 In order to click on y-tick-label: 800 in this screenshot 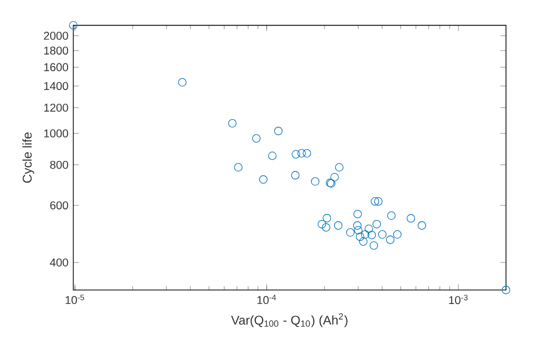, I will do `click(59, 164)`.